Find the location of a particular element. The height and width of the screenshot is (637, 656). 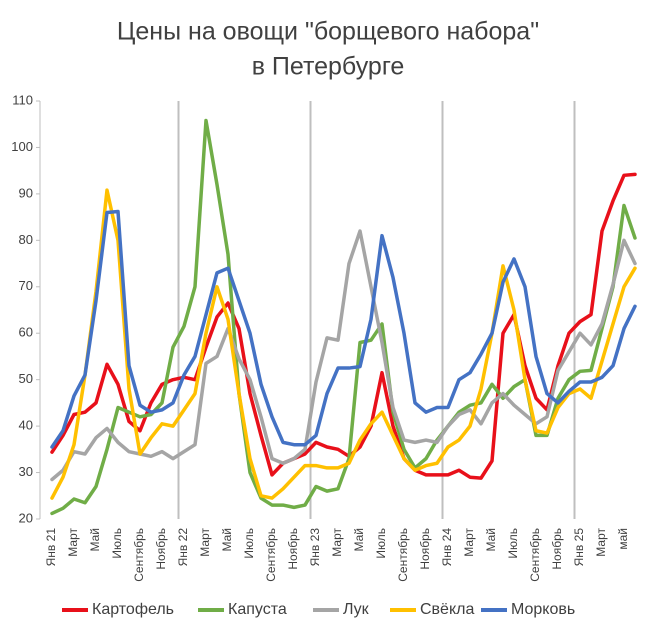

legend-label: Картофель is located at coordinates (133, 609).